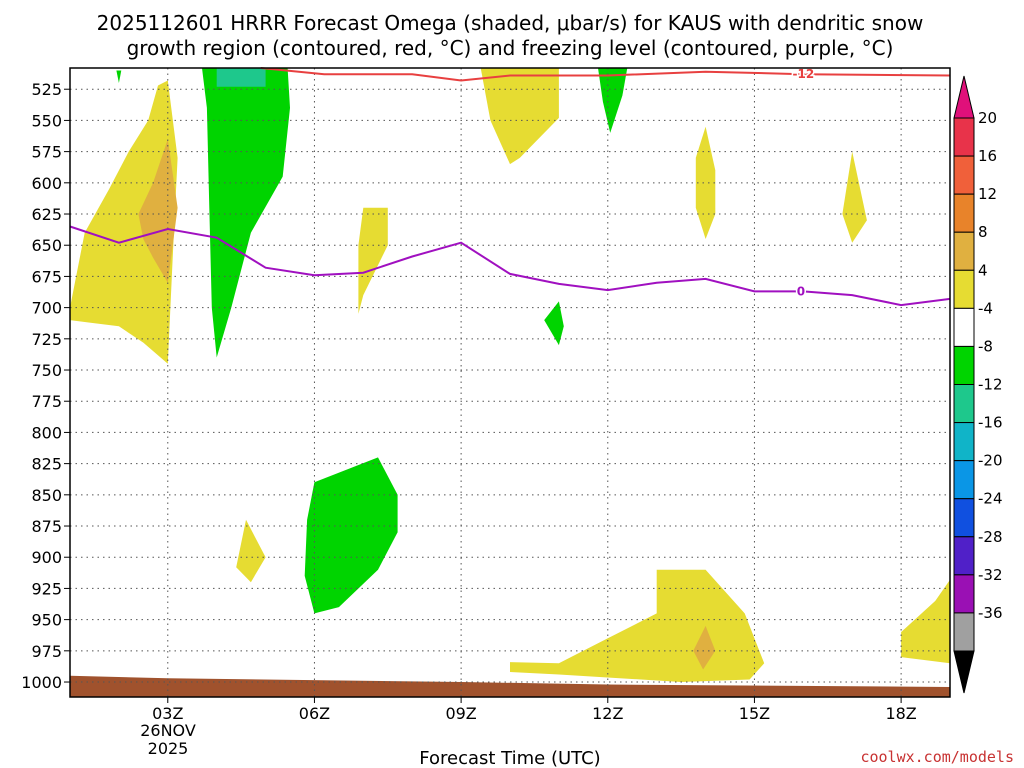  Describe the element at coordinates (167, 713) in the screenshot. I see `xtick-label-03Z: 03Z` at that location.